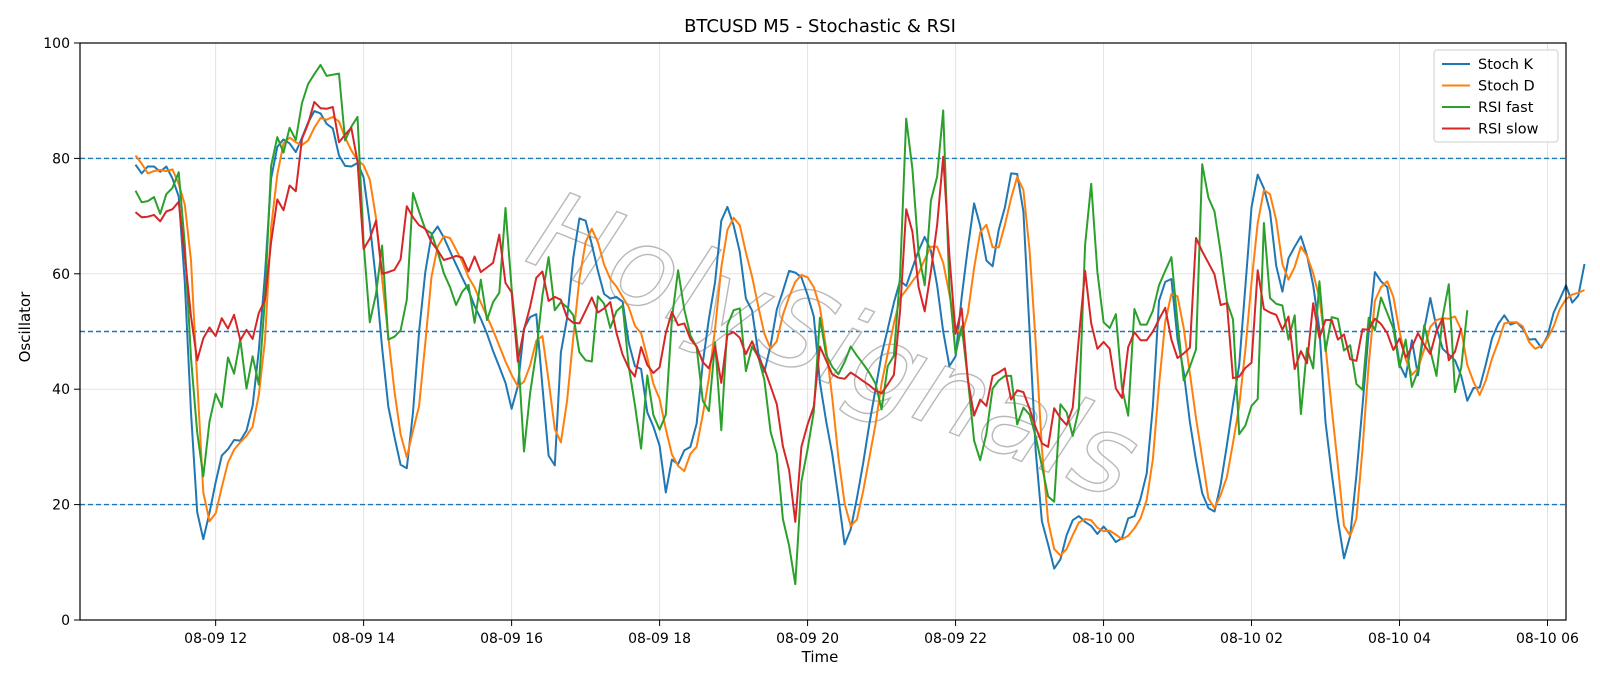  Describe the element at coordinates (1399, 639) in the screenshot. I see `x-tick-label: 08-10 04` at that location.